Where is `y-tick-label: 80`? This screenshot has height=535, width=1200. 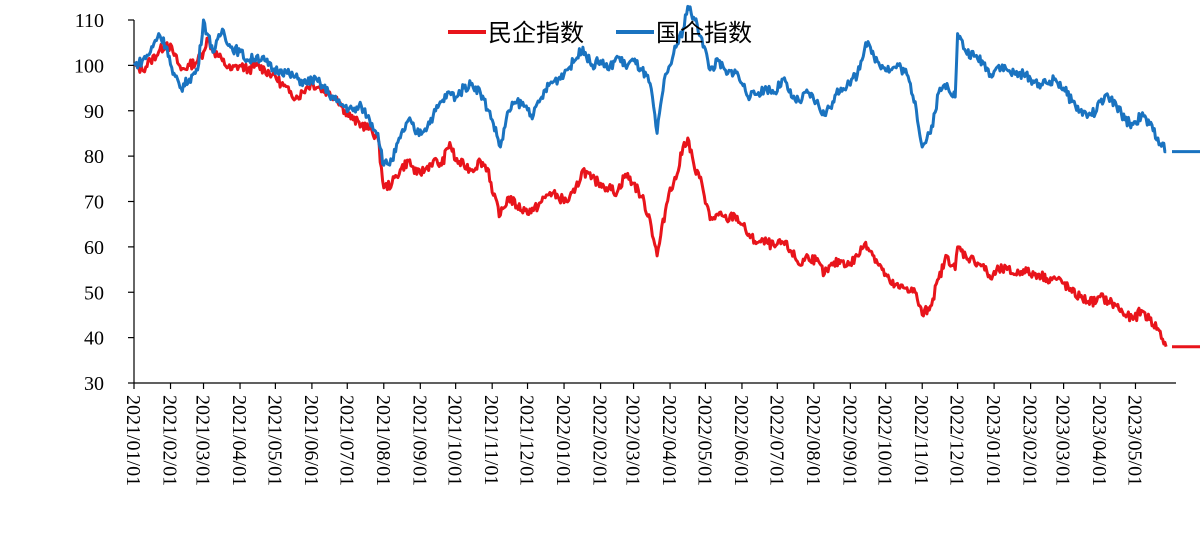
y-tick-label: 80 is located at coordinates (94, 157).